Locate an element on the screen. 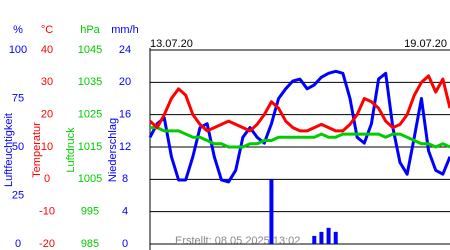 This screenshot has height=250, width=450. y-tick-label: 16 is located at coordinates (125, 115).